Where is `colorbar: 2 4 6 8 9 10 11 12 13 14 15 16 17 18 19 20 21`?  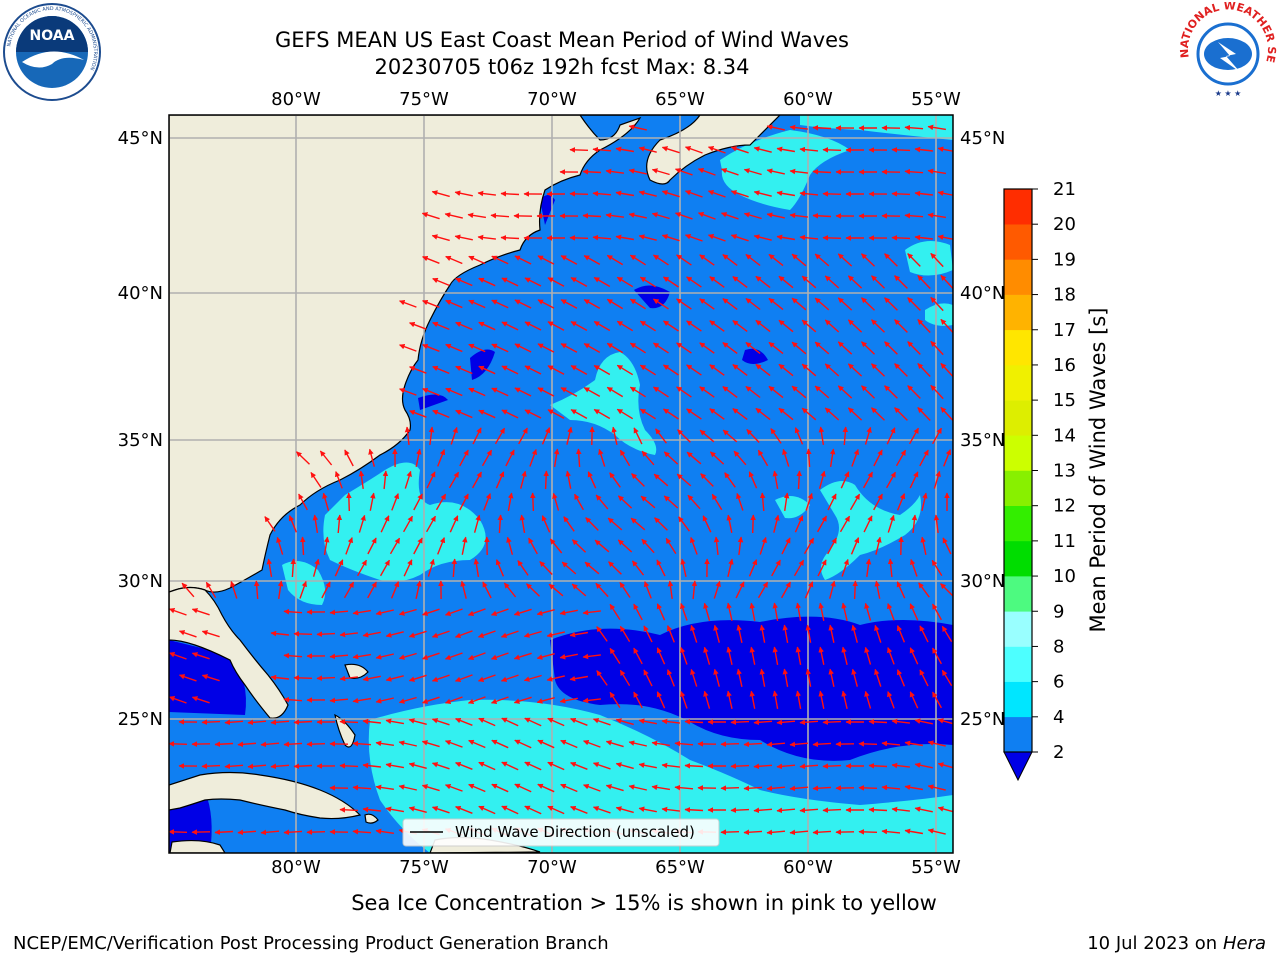 colorbar: 2 4 6 8 9 10 11 12 13 14 15 16 17 18 19 20 21 is located at coordinates (1039, 480).